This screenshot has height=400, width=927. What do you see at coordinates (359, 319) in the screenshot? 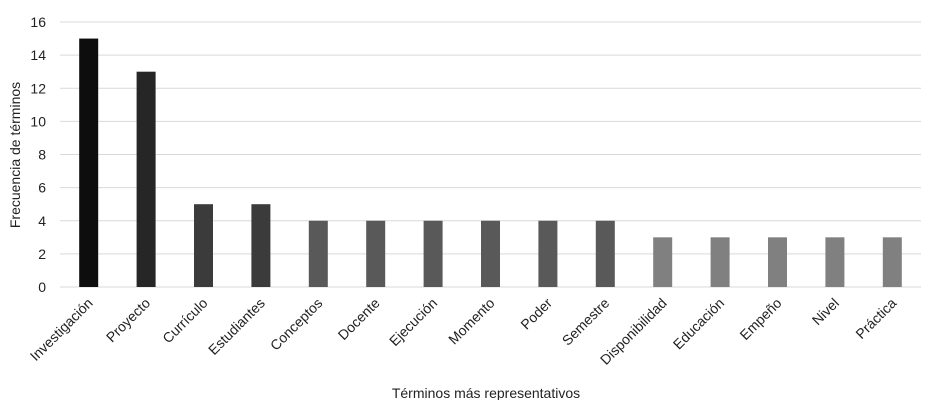
I see `x-tick-label: Docente` at bounding box center [359, 319].